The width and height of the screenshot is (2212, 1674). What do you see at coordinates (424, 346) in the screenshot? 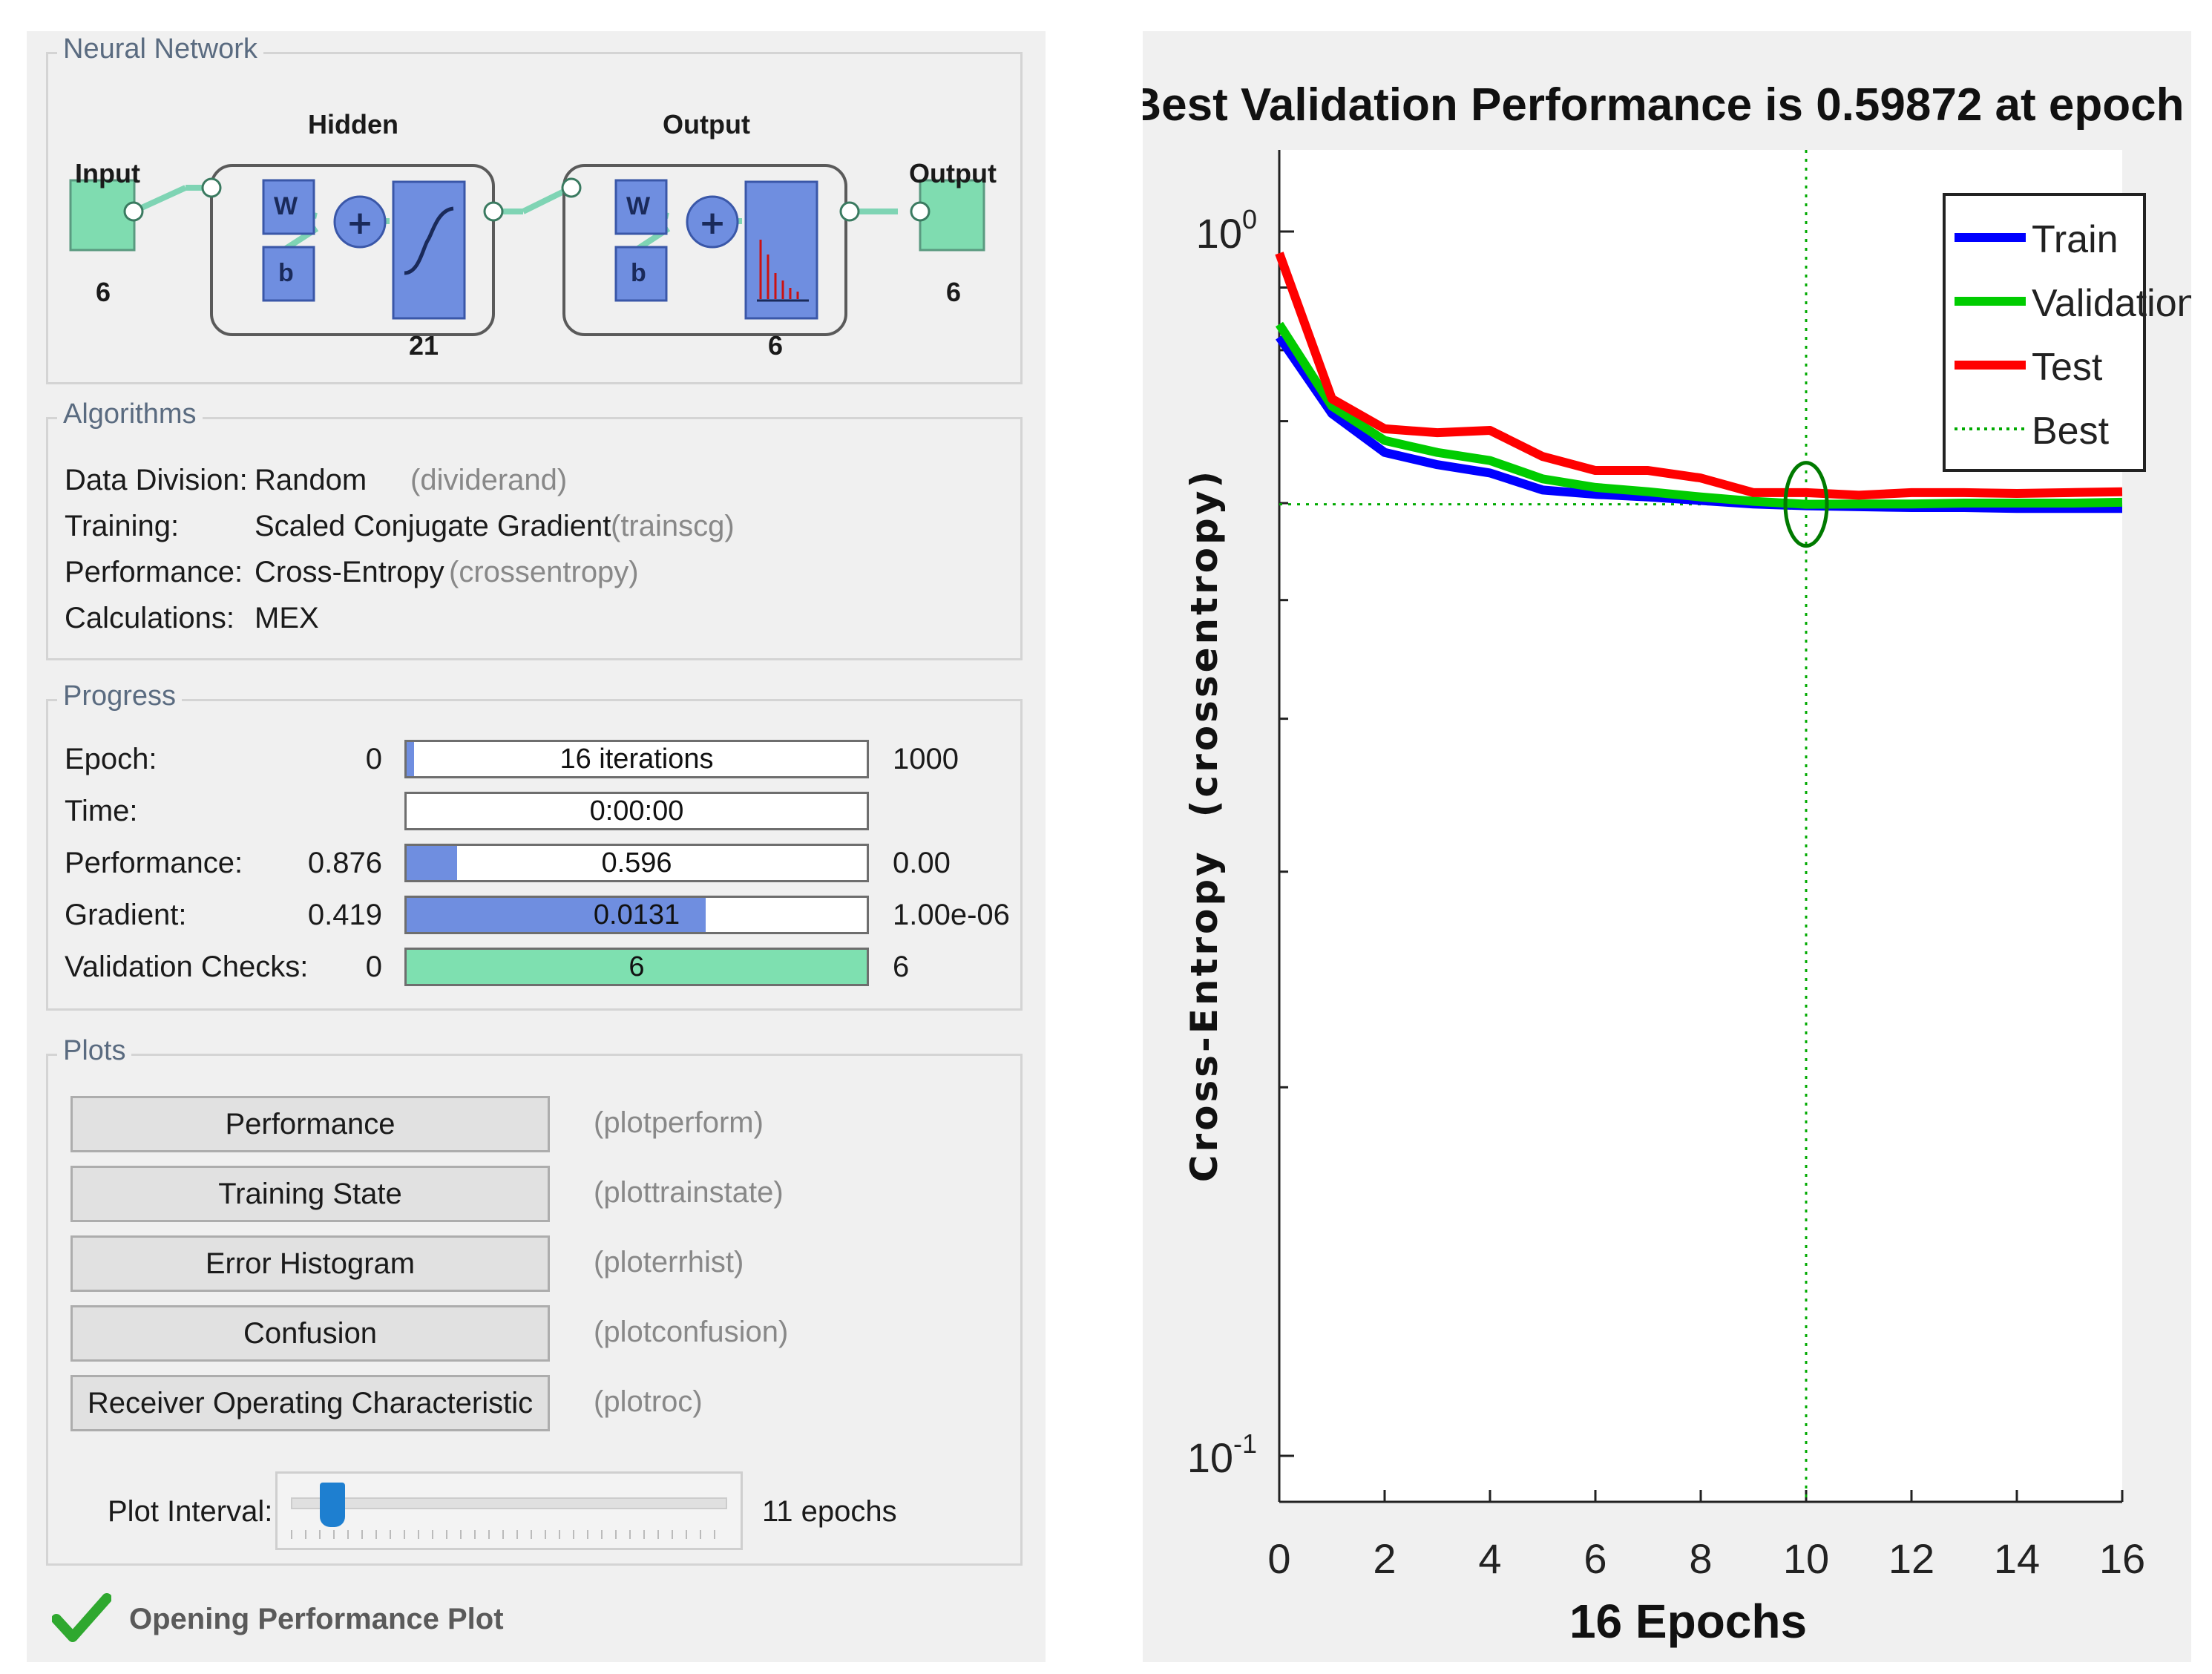
I see `hidden-size: 21` at bounding box center [424, 346].